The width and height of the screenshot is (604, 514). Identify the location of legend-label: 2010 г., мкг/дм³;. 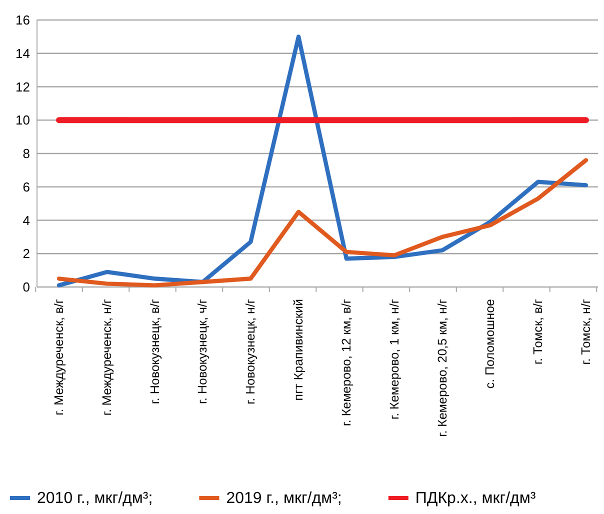
(95, 498).